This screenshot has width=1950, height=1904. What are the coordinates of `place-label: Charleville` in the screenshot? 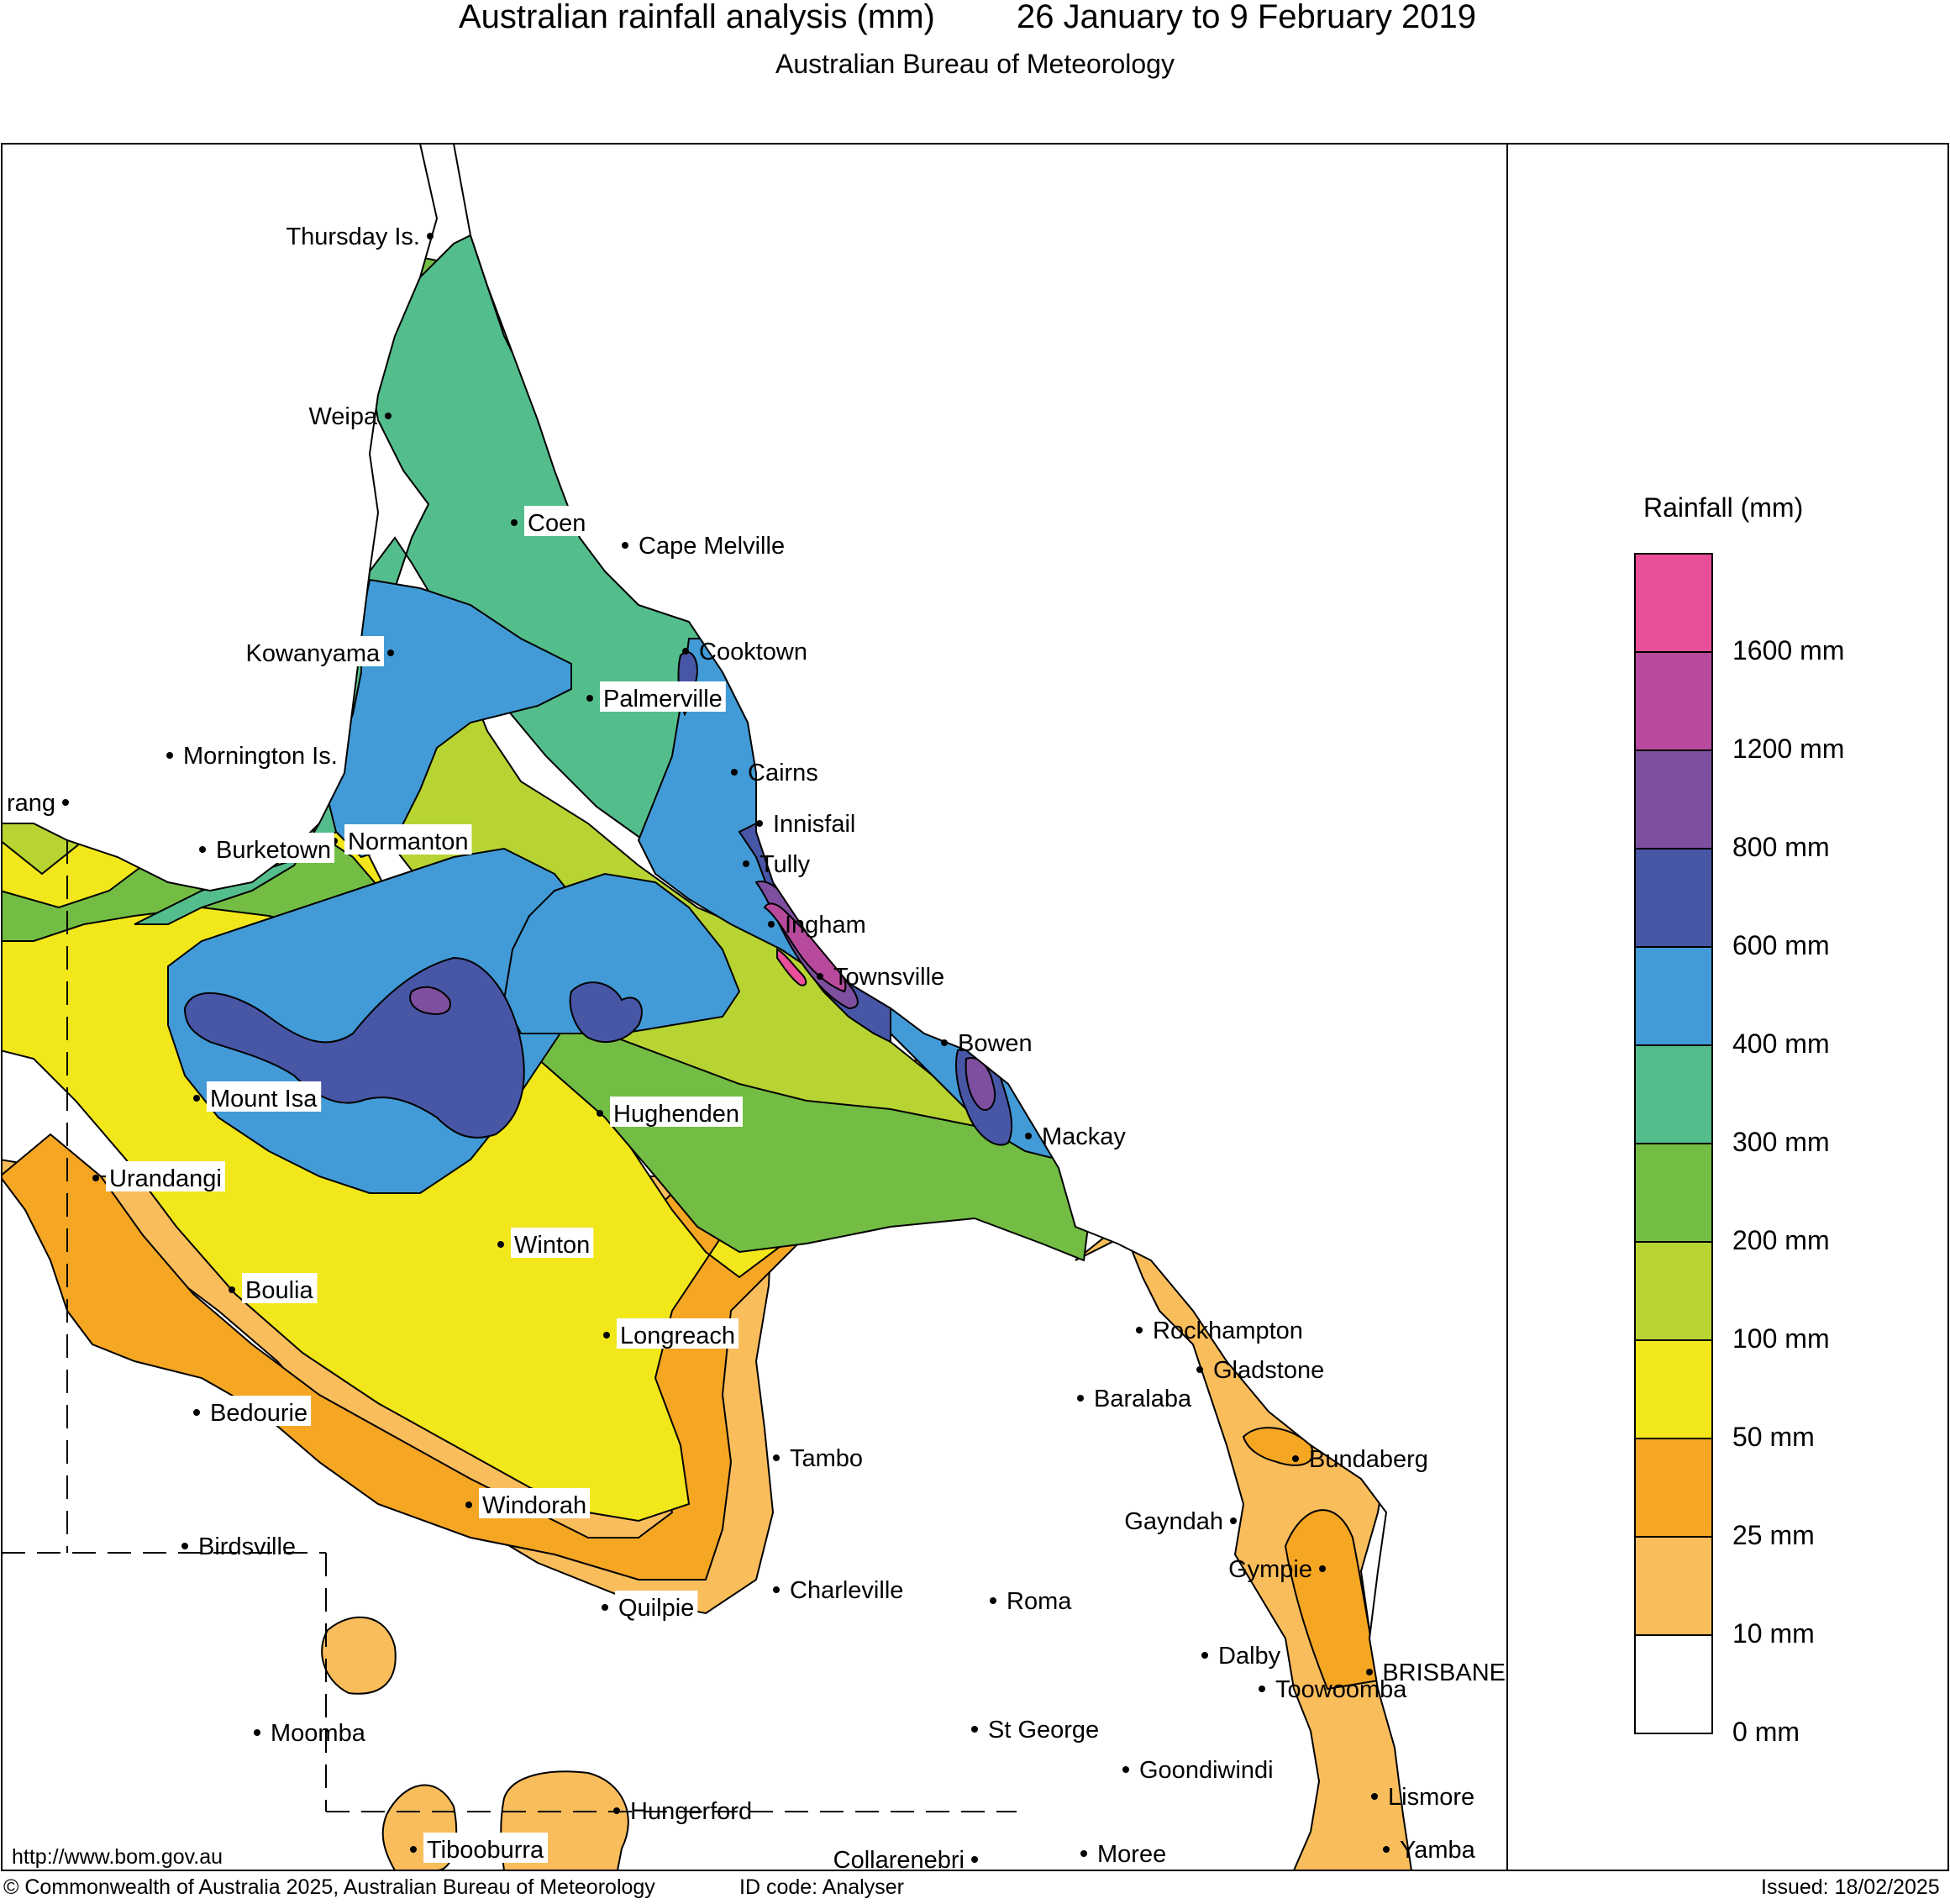 It's located at (846, 1590).